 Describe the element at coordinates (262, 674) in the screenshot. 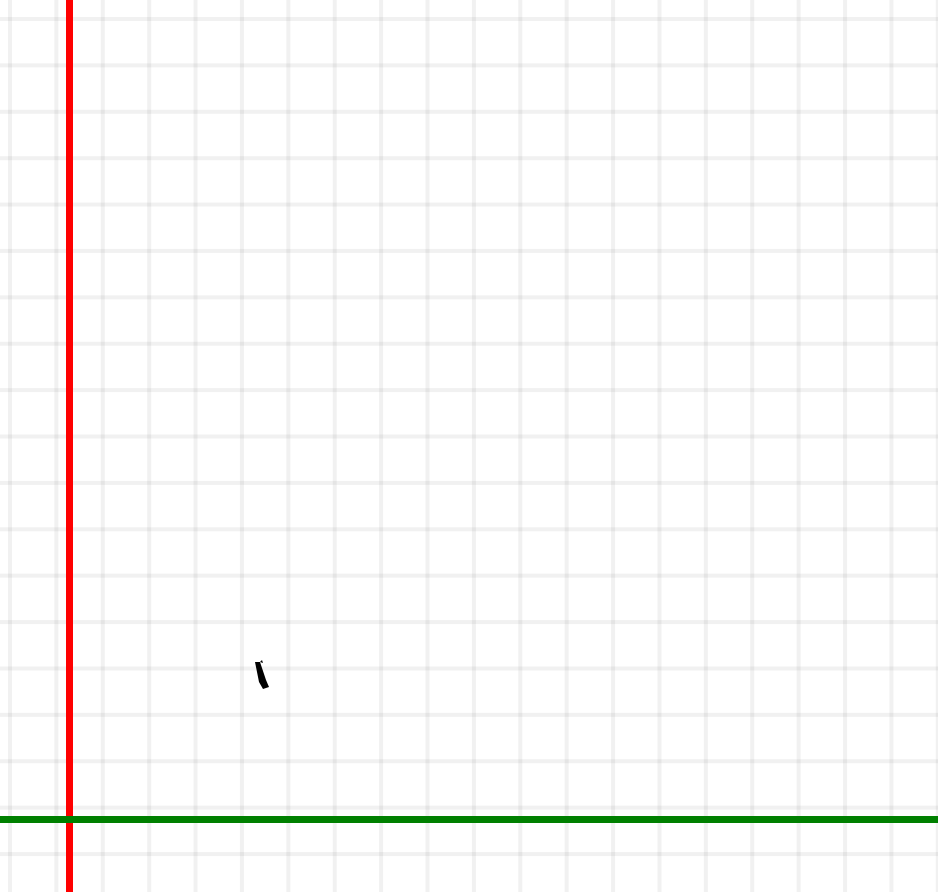

I see `pencil-icon` at that location.